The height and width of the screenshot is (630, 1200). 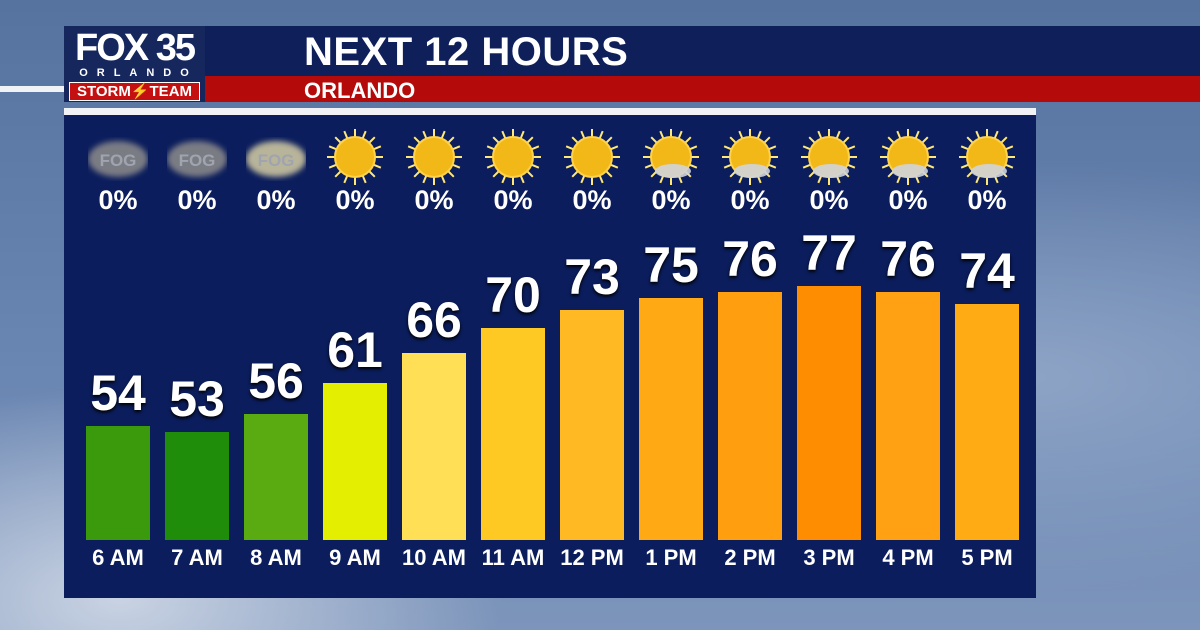 I want to click on temperature-label: 74, so click(x=987, y=271).